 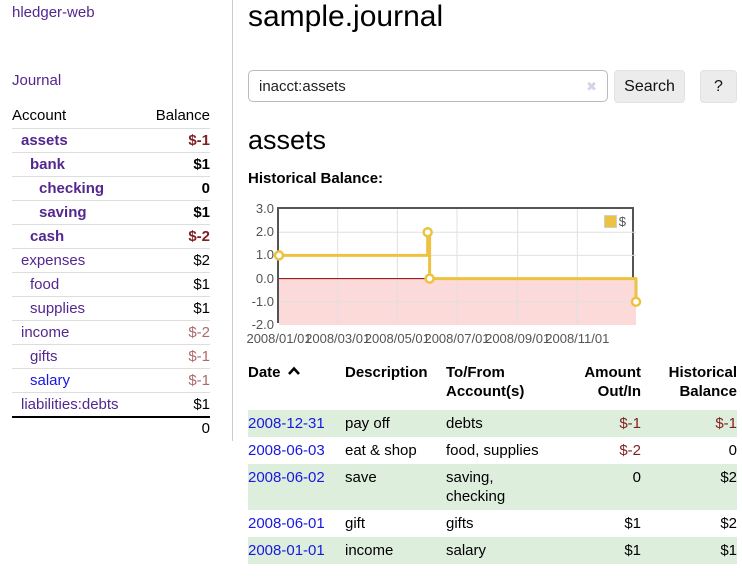 I want to click on y-tick-label: -1.0, so click(x=262, y=301).